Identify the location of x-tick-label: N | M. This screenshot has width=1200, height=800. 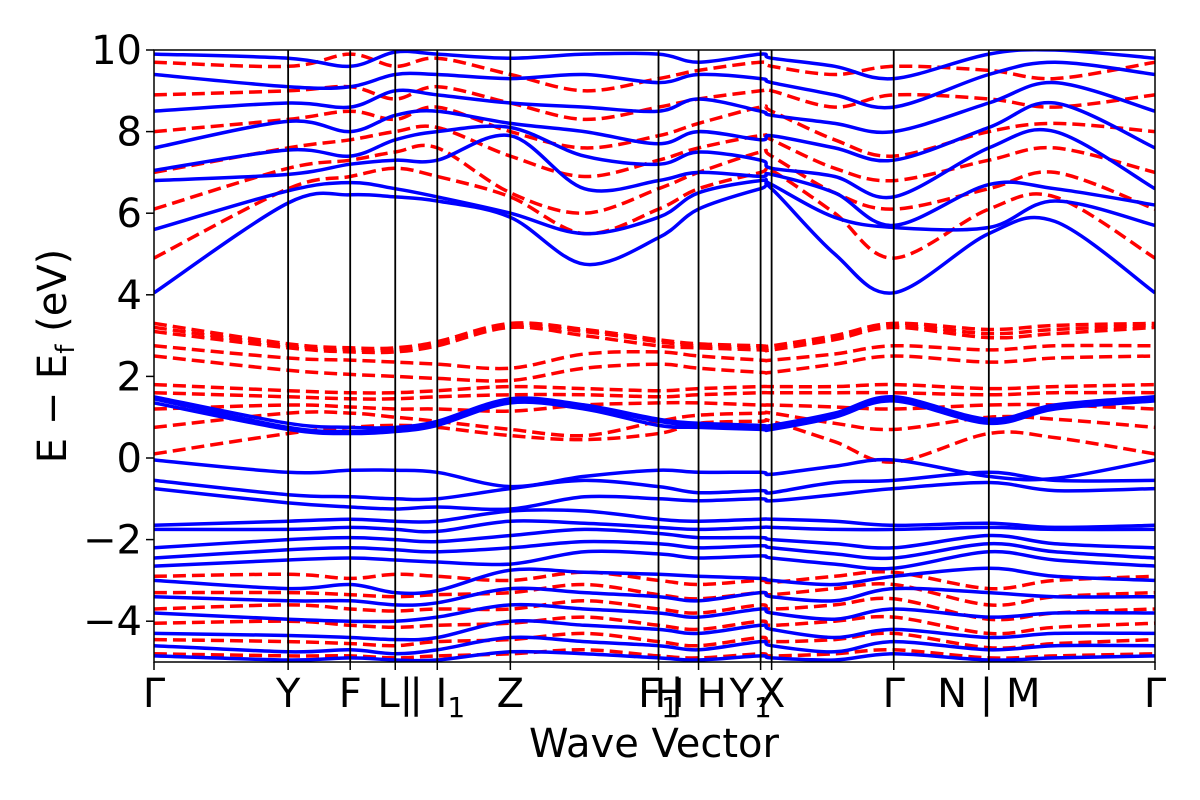
(988, 694).